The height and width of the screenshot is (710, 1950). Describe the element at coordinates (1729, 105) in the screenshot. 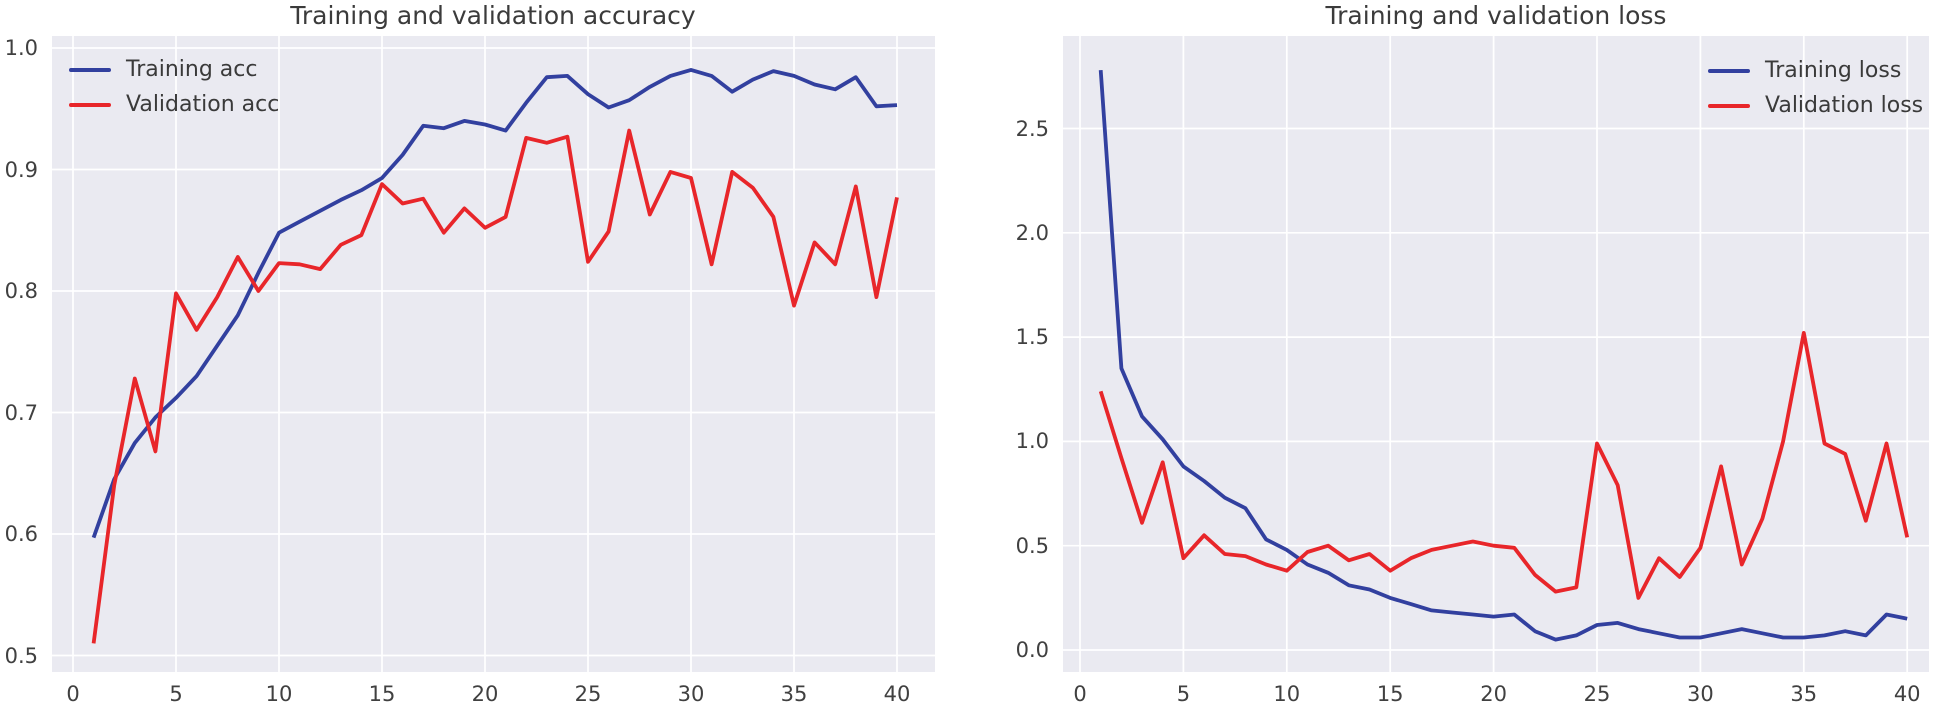

I see `validation-loss-line-swatch` at that location.